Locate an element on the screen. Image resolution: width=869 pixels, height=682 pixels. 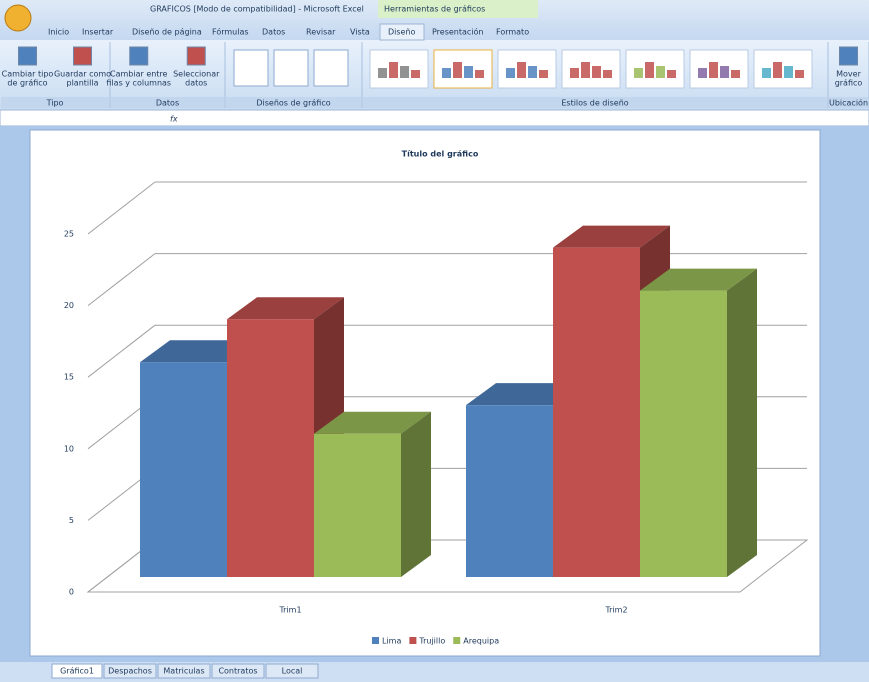
group-label: Tipo is located at coordinates (55, 103).